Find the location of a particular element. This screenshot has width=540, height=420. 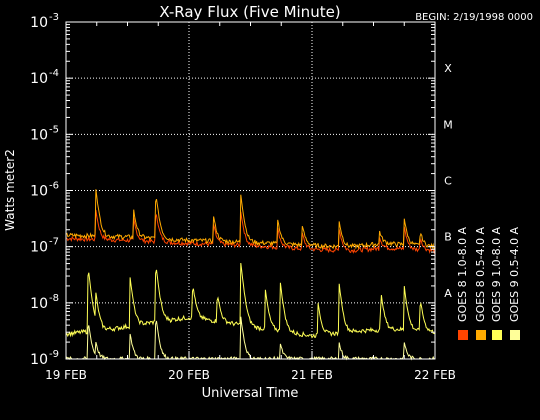

y-tick-exponent: -5 is located at coordinates (54, 129).